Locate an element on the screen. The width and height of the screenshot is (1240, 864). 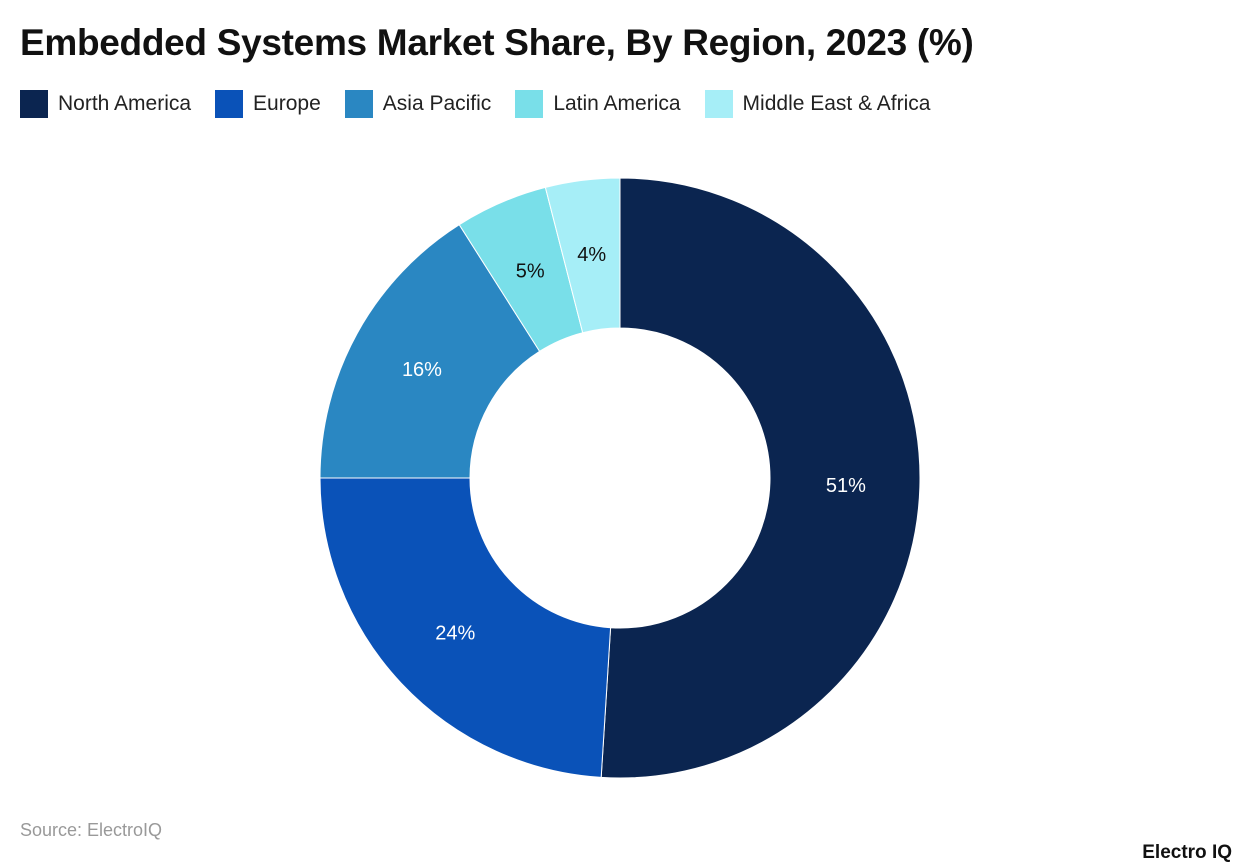
legend-item: Asia Pacific is located at coordinates (418, 104).